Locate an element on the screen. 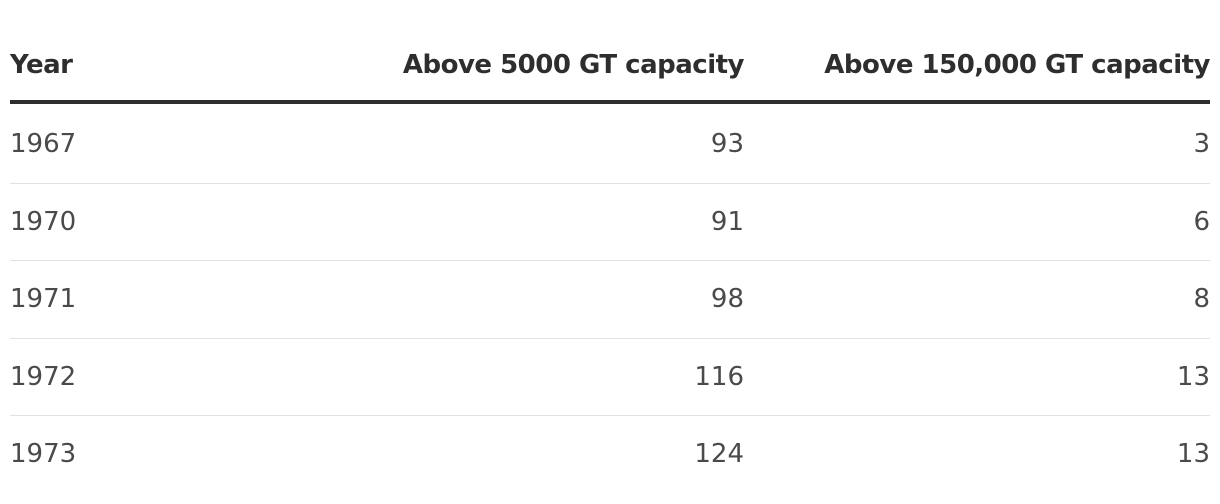 This screenshot has height=504, width=1220. table-cell: 1970 is located at coordinates (43, 221).